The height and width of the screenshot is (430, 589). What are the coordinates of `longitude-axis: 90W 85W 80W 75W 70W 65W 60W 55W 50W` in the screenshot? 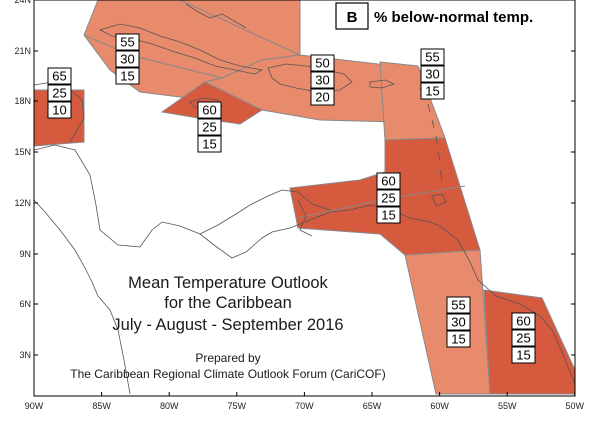 It's located at (305, 401).